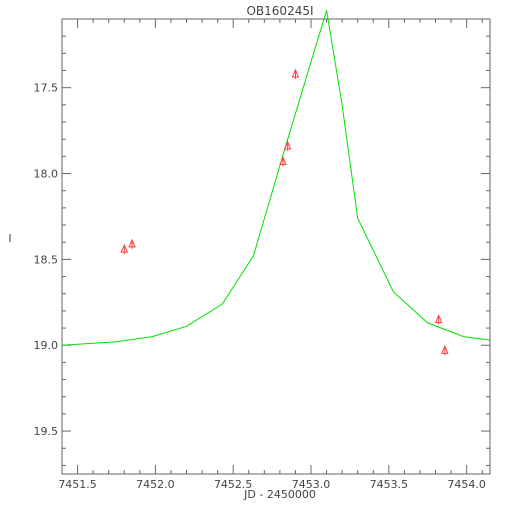 This screenshot has width=510, height=510. Describe the element at coordinates (46, 345) in the screenshot. I see `y-tick-label: 19.0` at that location.